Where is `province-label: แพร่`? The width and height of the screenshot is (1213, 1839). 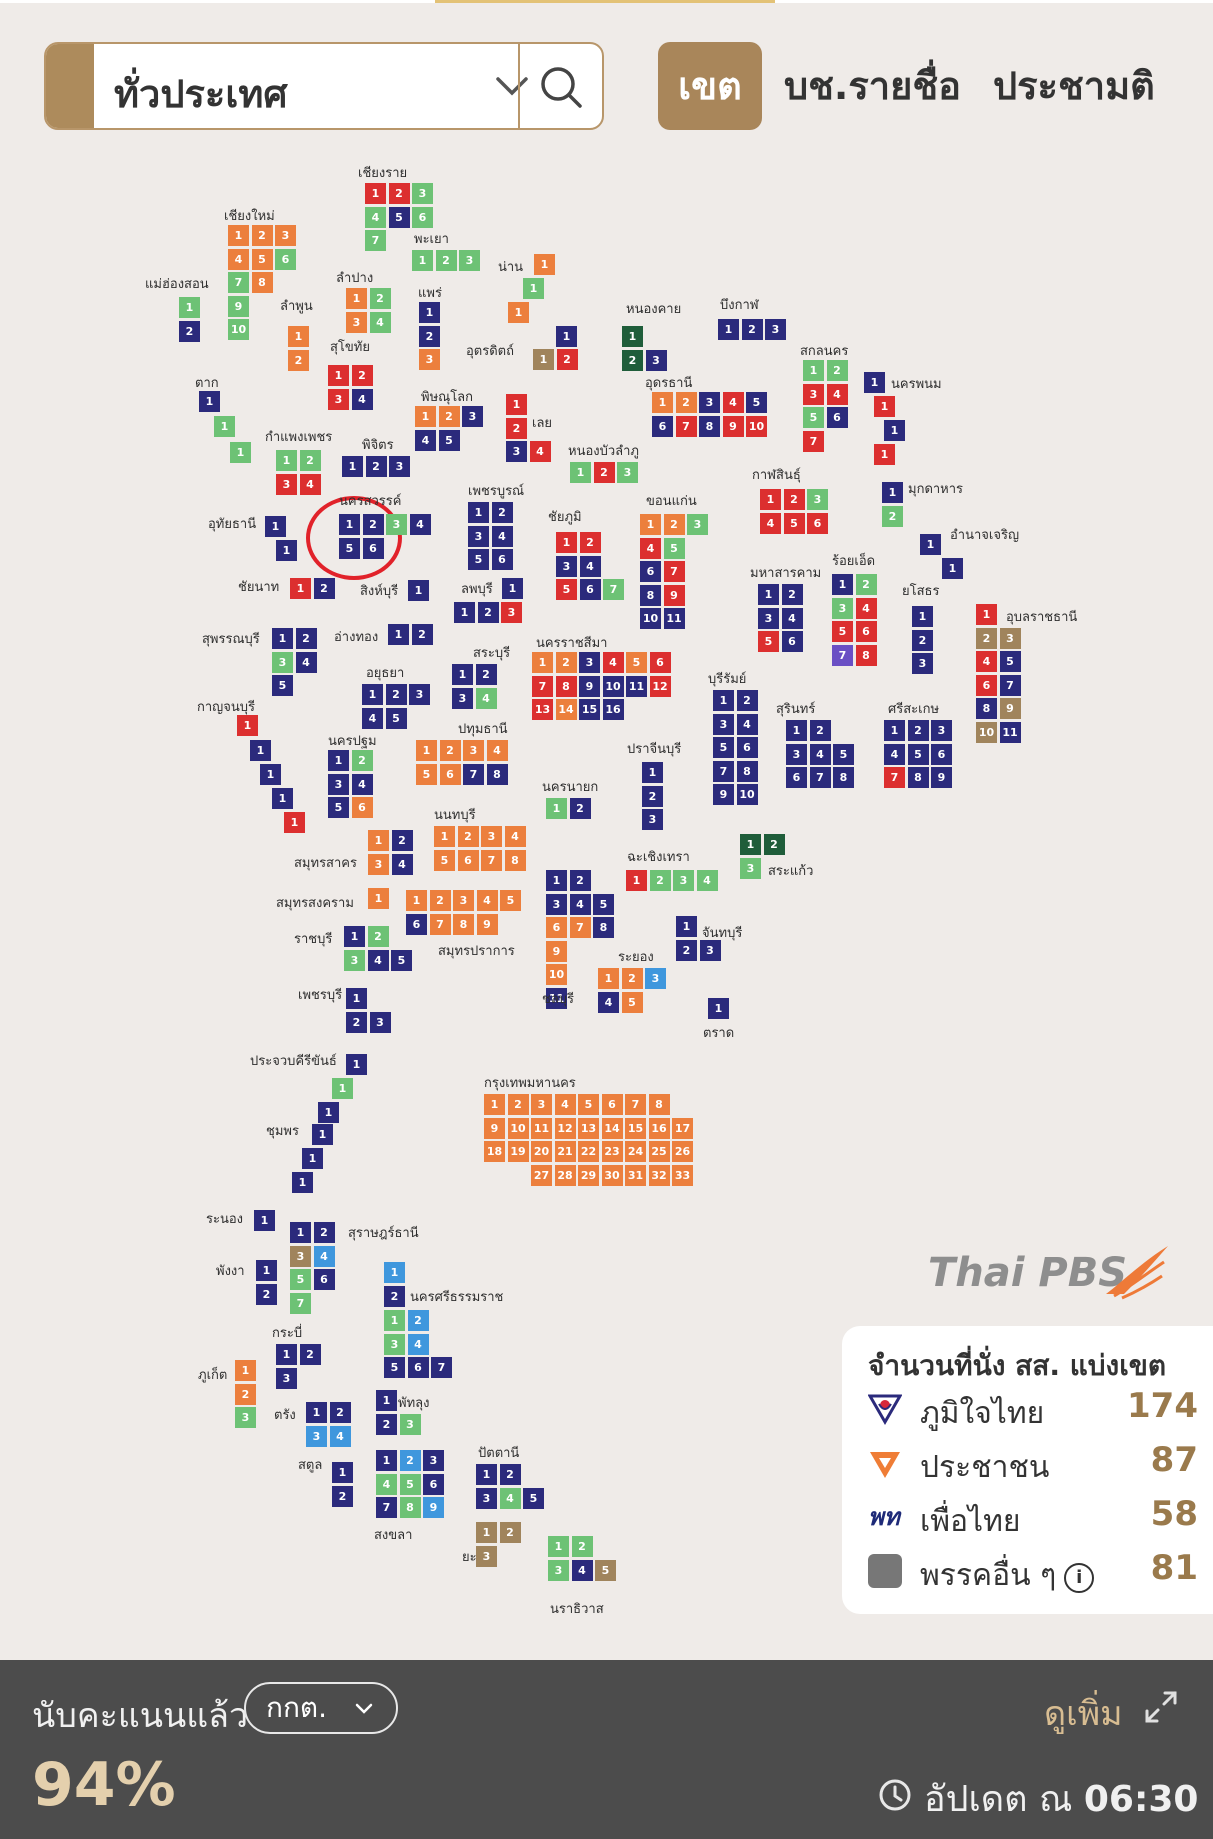
province-label: แพร่ is located at coordinates (430, 293).